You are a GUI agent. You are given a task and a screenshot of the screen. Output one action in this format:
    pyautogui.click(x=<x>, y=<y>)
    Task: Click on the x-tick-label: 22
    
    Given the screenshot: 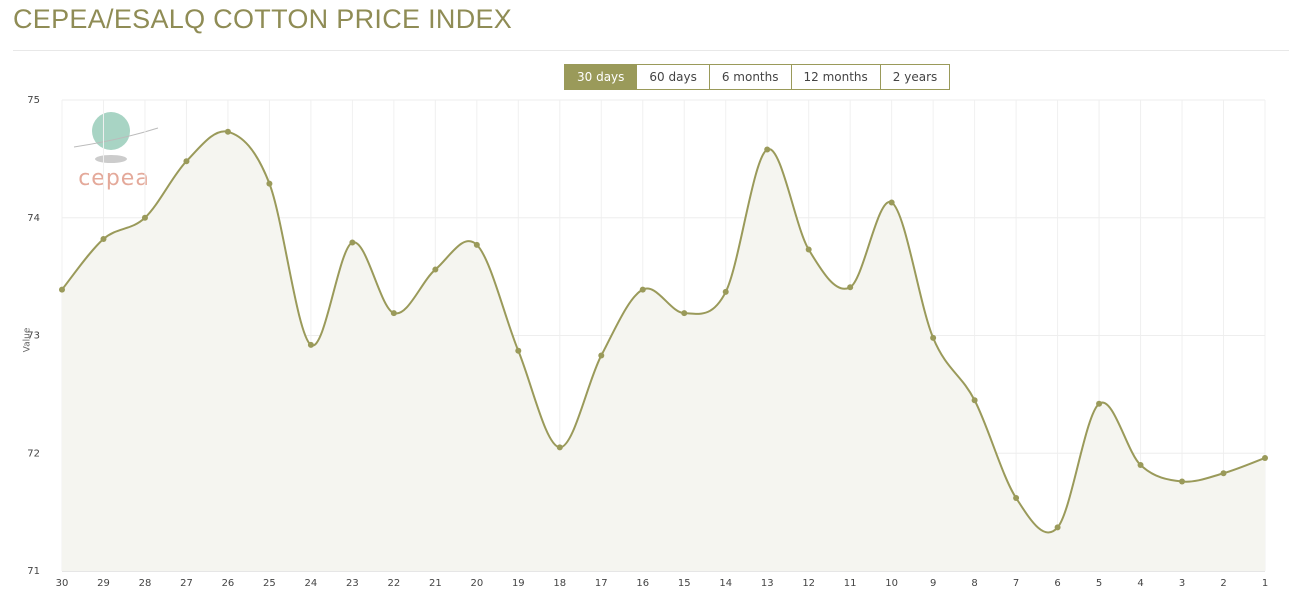 What is the action you would take?
    pyautogui.click(x=393, y=583)
    